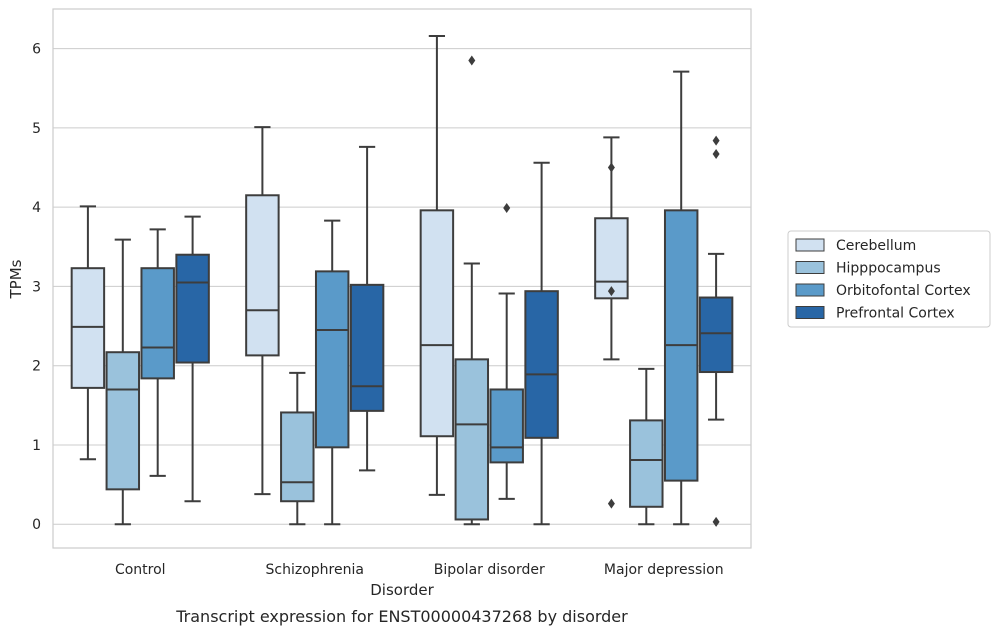 The image size is (999, 634). I want to click on legend-frame, so click(889, 279).